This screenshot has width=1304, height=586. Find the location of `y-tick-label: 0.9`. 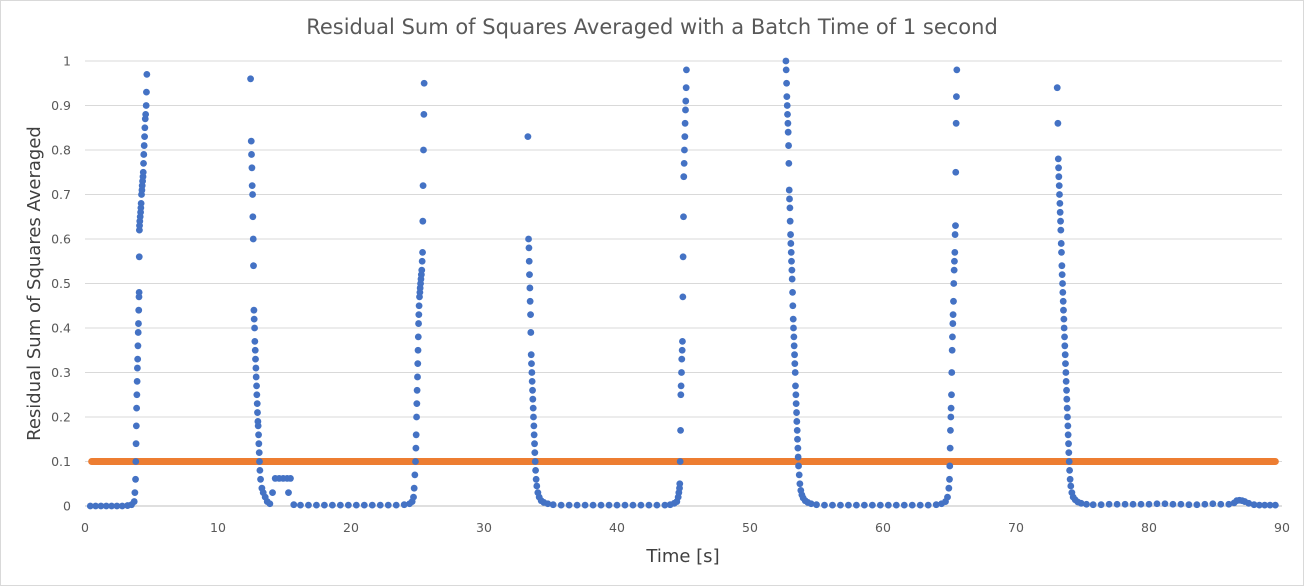

y-tick-label: 0.9 is located at coordinates (61, 105).